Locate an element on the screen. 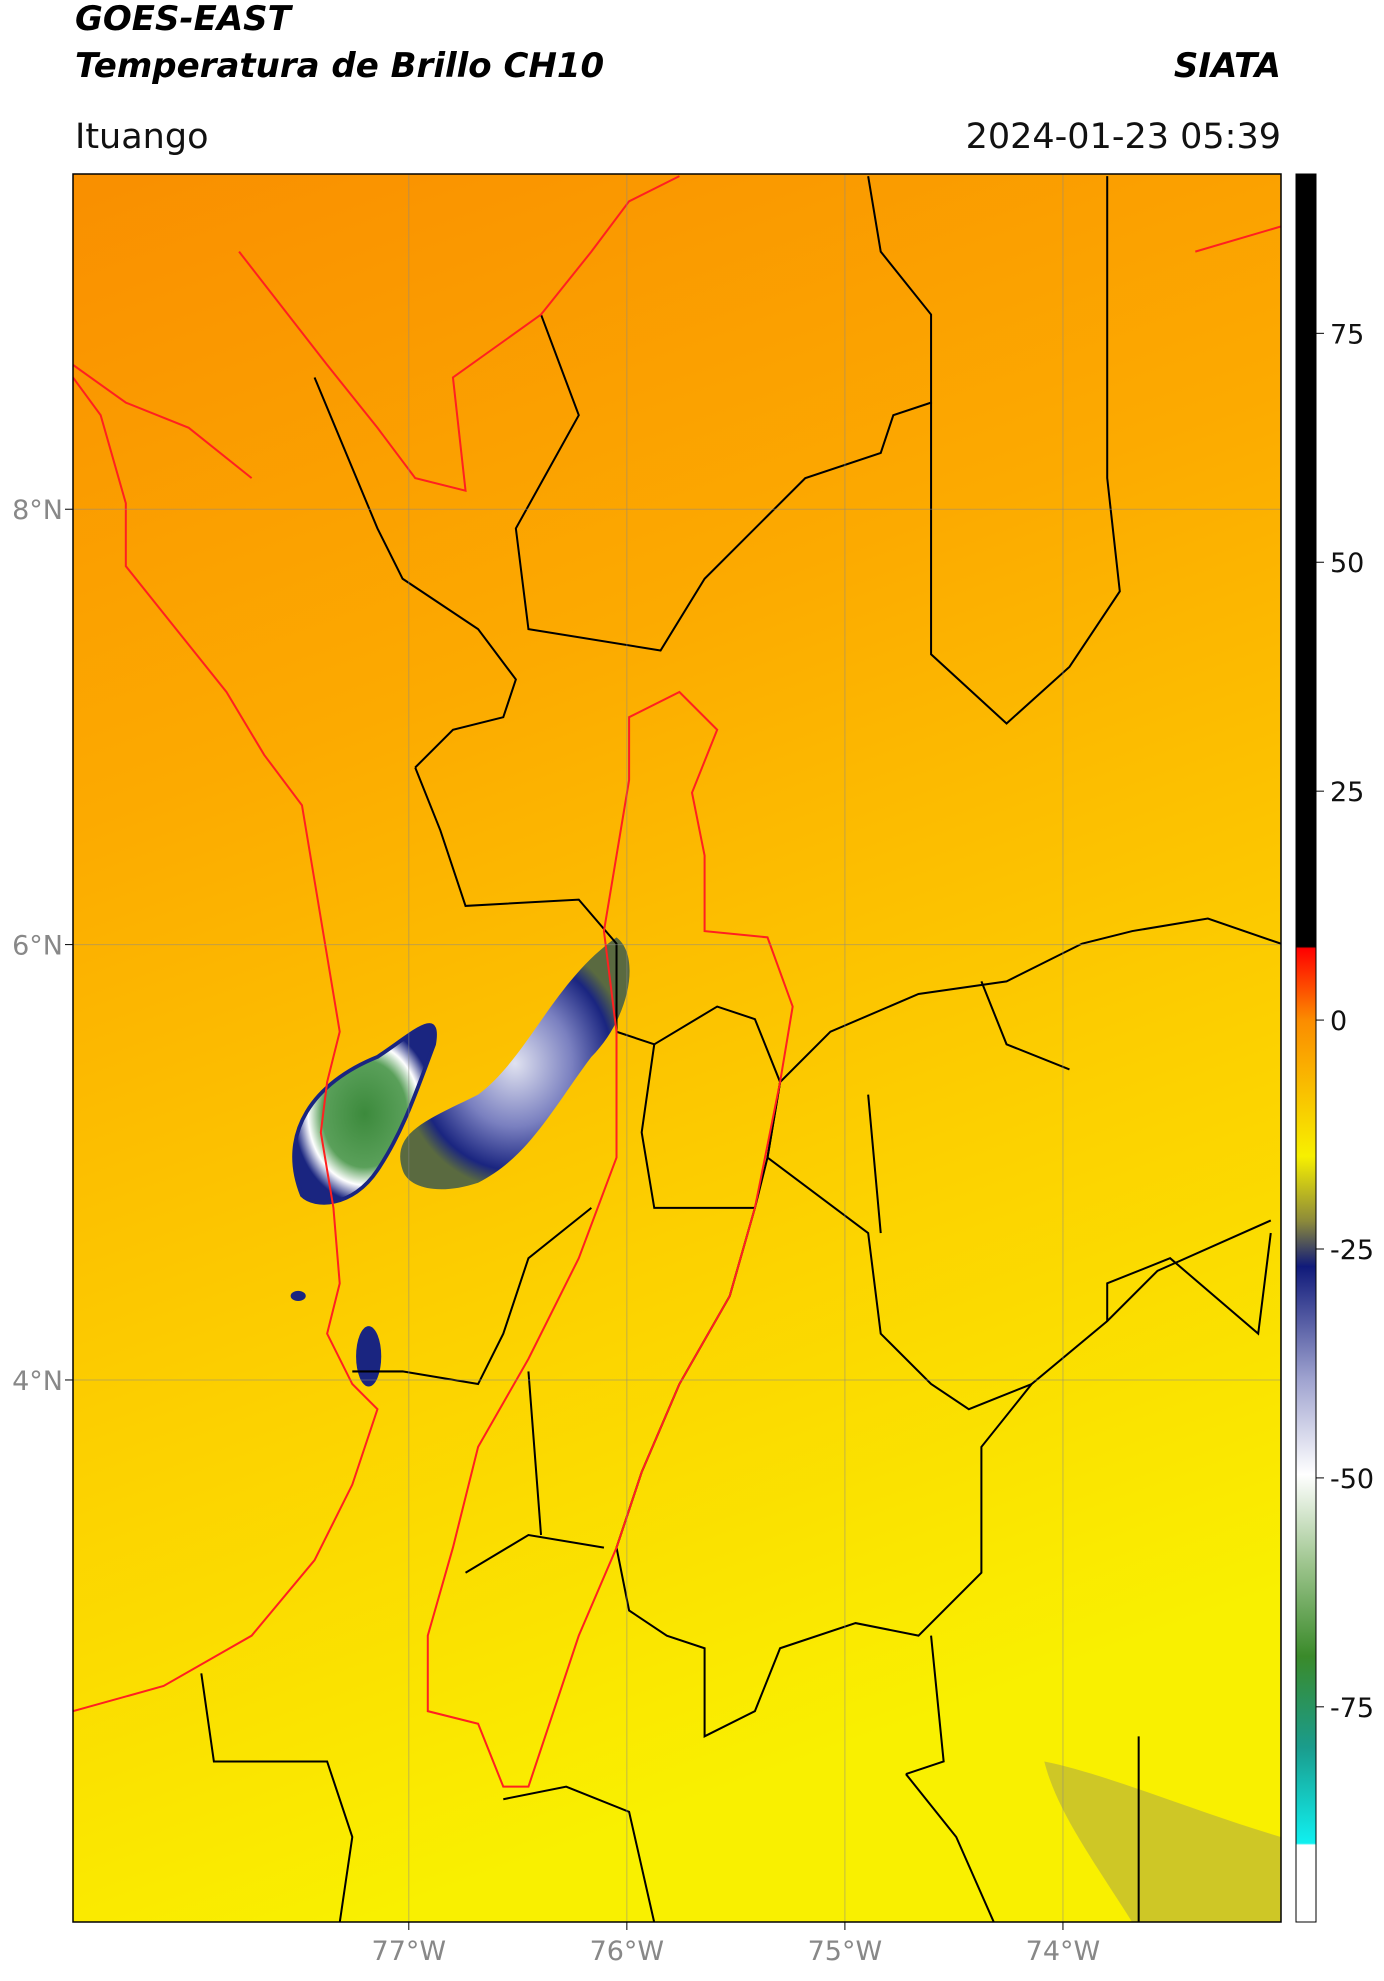  colorbar-tick-label: -50 is located at coordinates (1352, 1479).